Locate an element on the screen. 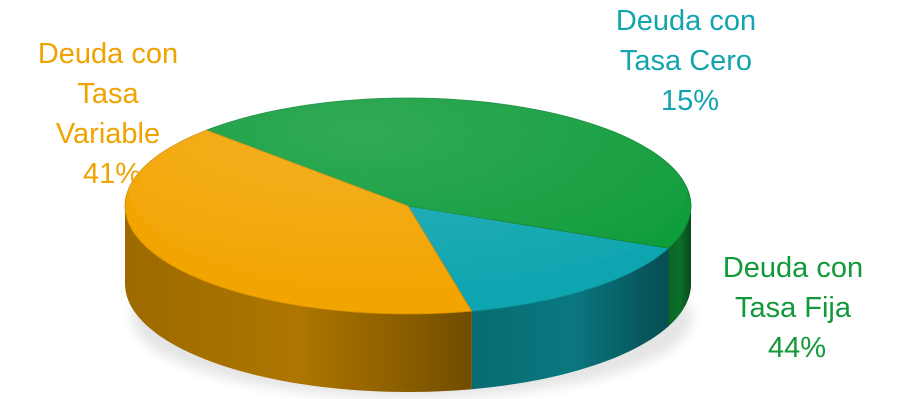  slice-label-tasa-variable: Deuda con Tasa Variable 41% is located at coordinates (112, 114).